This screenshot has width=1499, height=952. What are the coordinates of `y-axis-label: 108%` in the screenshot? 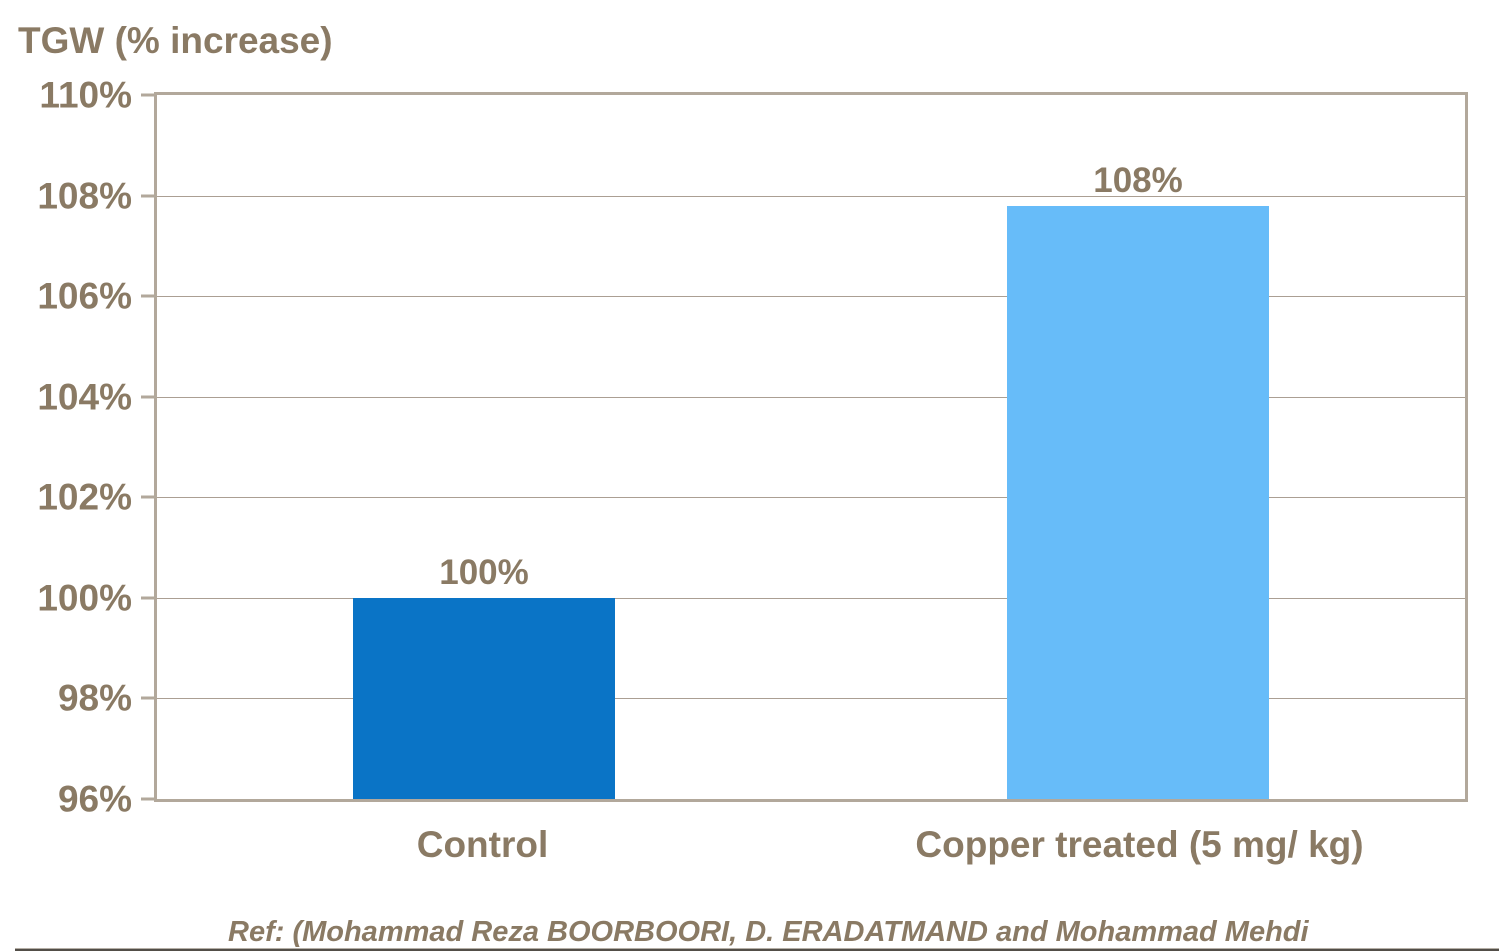 It's located at (84, 196).